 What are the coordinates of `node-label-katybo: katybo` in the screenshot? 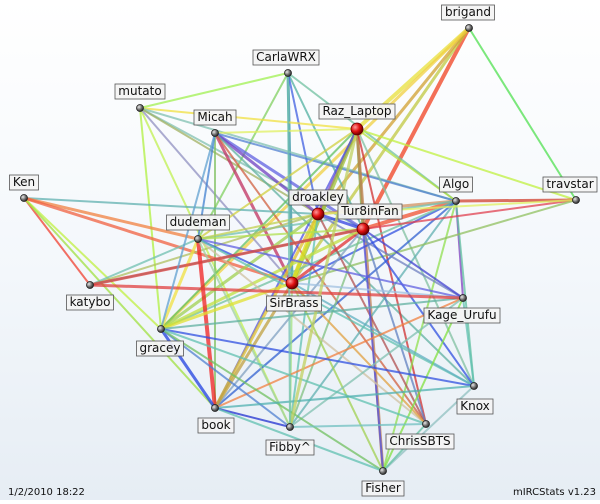 It's located at (90, 302).